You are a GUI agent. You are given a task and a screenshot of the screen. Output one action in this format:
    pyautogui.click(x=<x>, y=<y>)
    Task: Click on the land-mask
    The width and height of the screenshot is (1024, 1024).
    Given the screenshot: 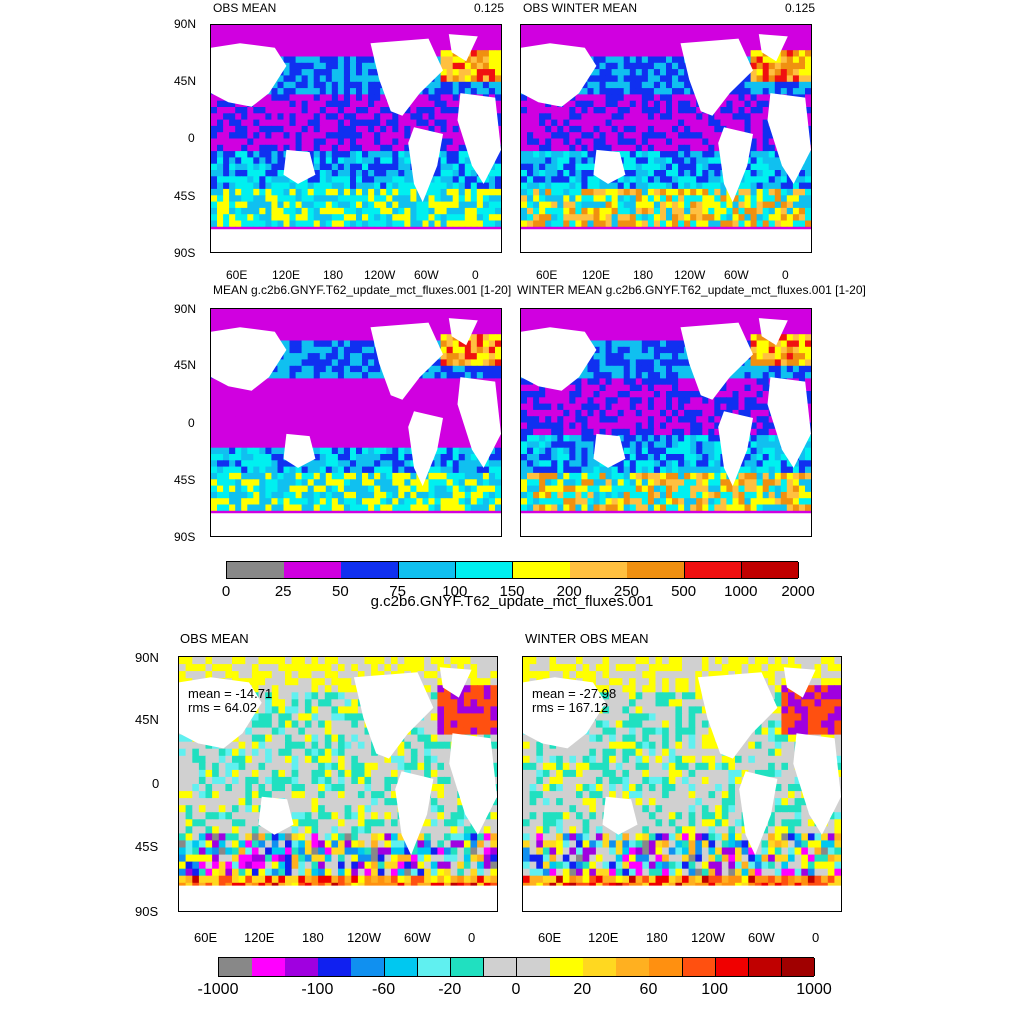 What is the action you would take?
    pyautogui.click(x=406, y=77)
    